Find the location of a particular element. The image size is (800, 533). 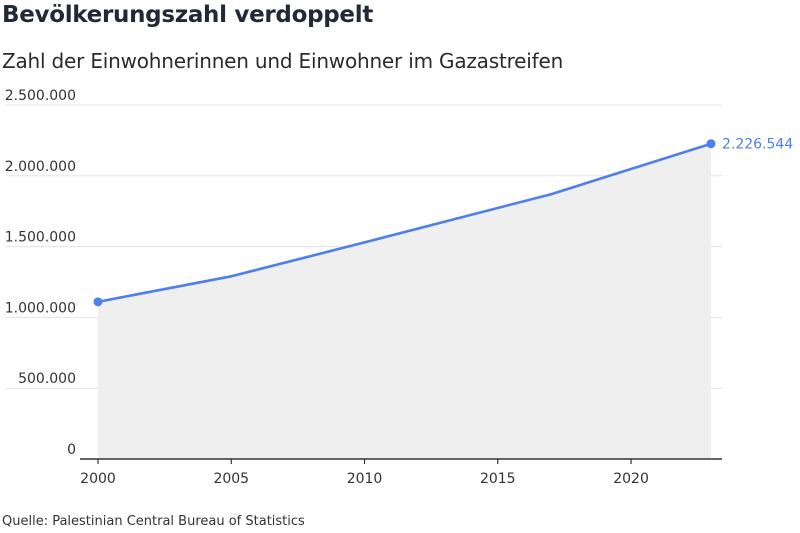

start-point-marker is located at coordinates (98, 302).